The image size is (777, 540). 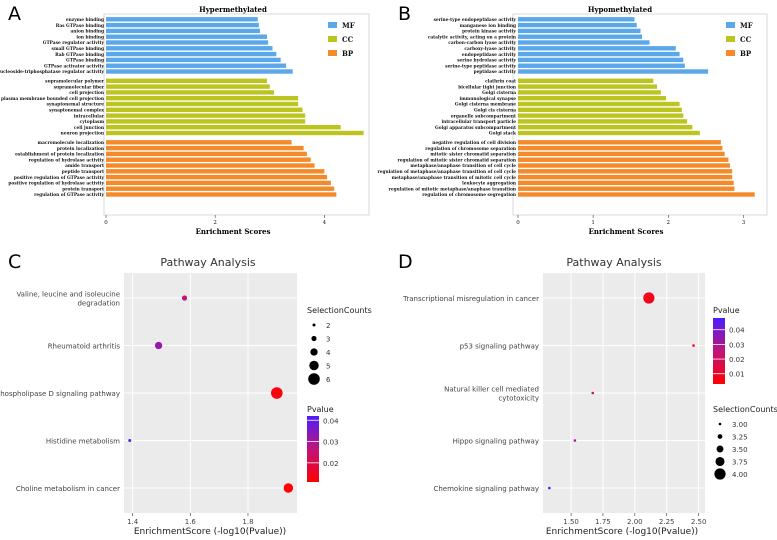 I want to click on b-category-label: carbon-carbon lyase activity, so click(x=482, y=43).